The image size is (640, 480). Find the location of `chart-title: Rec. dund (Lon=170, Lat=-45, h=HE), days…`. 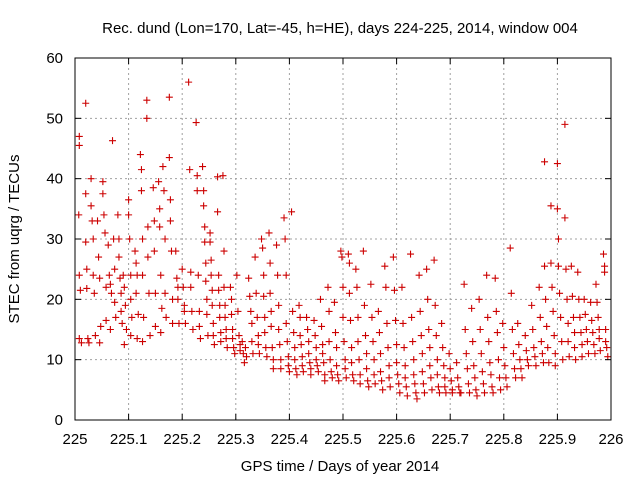

chart-title: Rec. dund (Lon=170, Lat=-45, h=HE), days… is located at coordinates (340, 28).